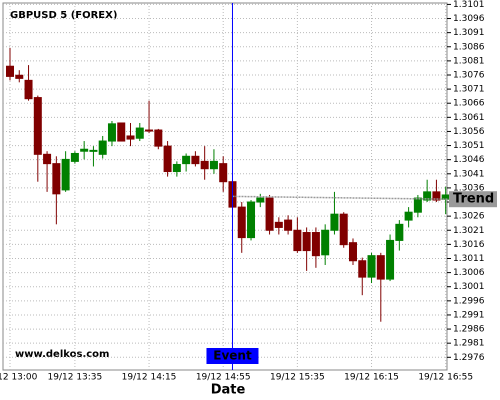  What do you see at coordinates (469, 104) in the screenshot?
I see `y-tick-label: 1.3066` at bounding box center [469, 104].